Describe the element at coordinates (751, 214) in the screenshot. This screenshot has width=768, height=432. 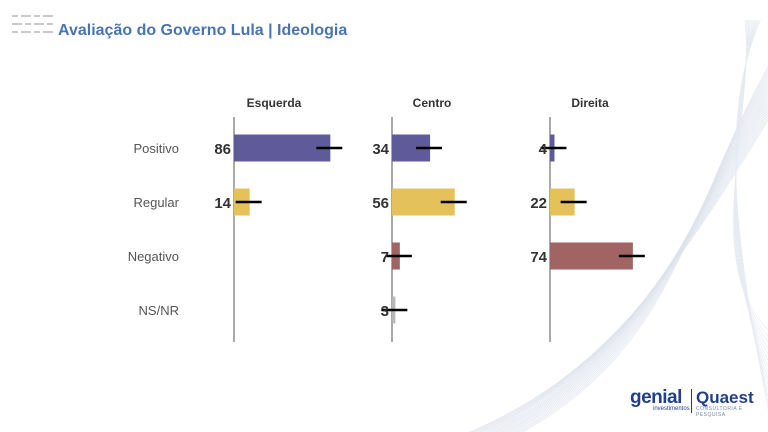
I see `wave-line` at that location.